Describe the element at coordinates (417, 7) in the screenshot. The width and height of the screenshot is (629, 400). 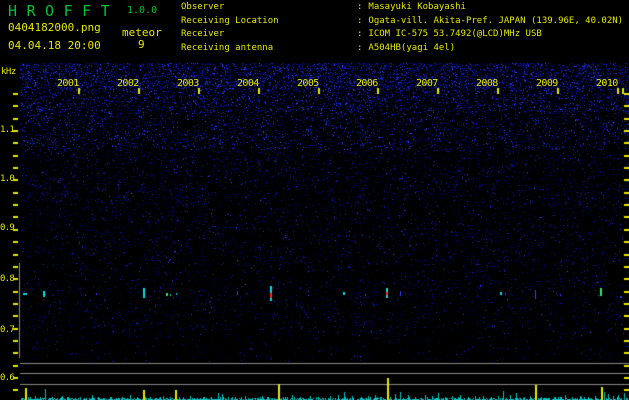
I see `info-value: Masayuki Kobayashi` at that location.